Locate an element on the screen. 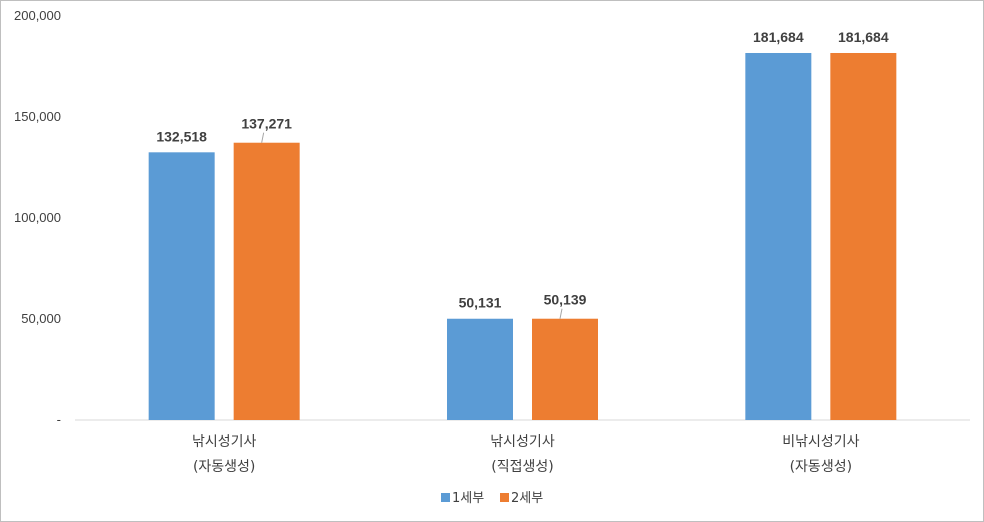 This screenshot has width=984, height=522. y-tick-label: 200,000 is located at coordinates (37, 15).